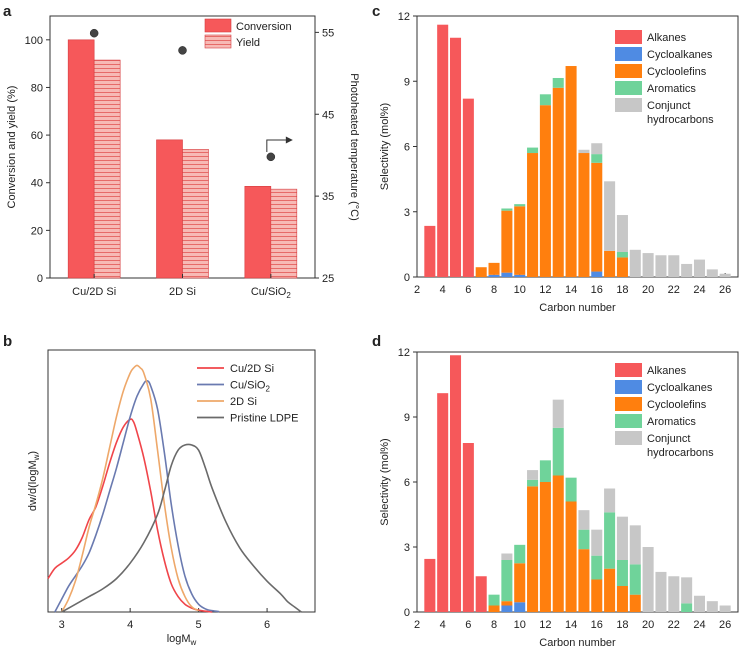 This screenshot has height=655, width=745. What do you see at coordinates (680, 388) in the screenshot?
I see `legend-label-1: Cycloalkanes` at bounding box center [680, 388].